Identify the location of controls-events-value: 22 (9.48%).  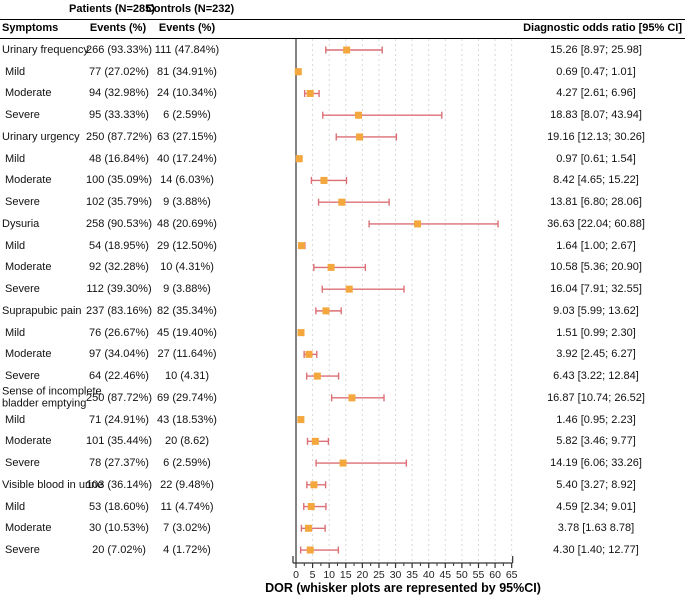
(187, 484).